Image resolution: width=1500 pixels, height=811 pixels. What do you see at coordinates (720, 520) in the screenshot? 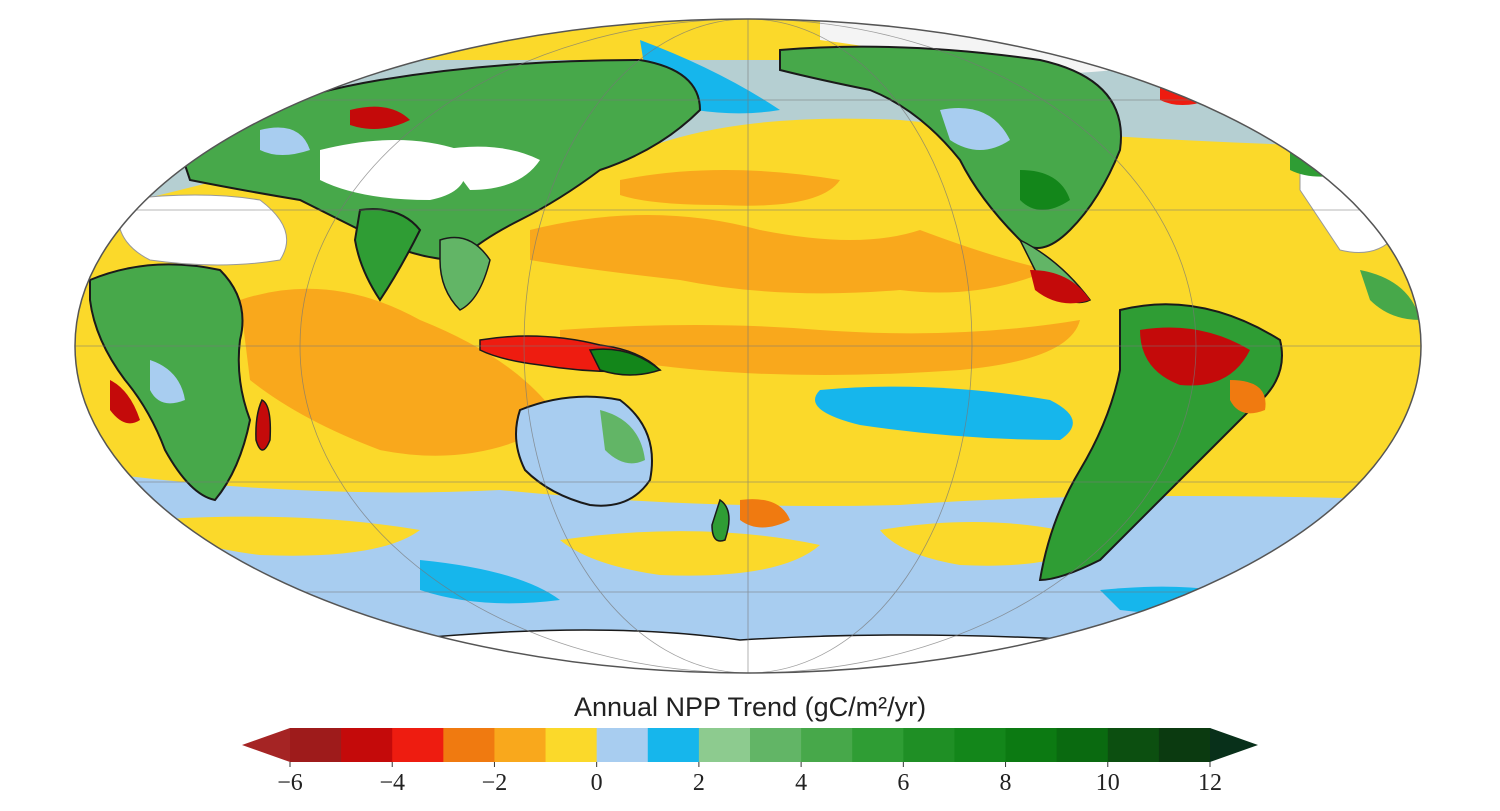
I see `land-new-zealand` at bounding box center [720, 520].